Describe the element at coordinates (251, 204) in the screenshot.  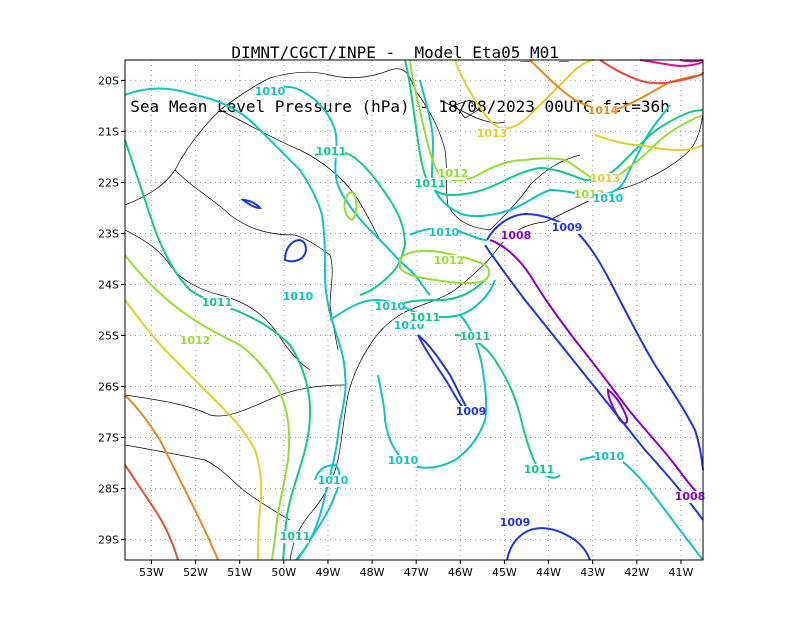
I see `isobar-1009-west1` at that location.